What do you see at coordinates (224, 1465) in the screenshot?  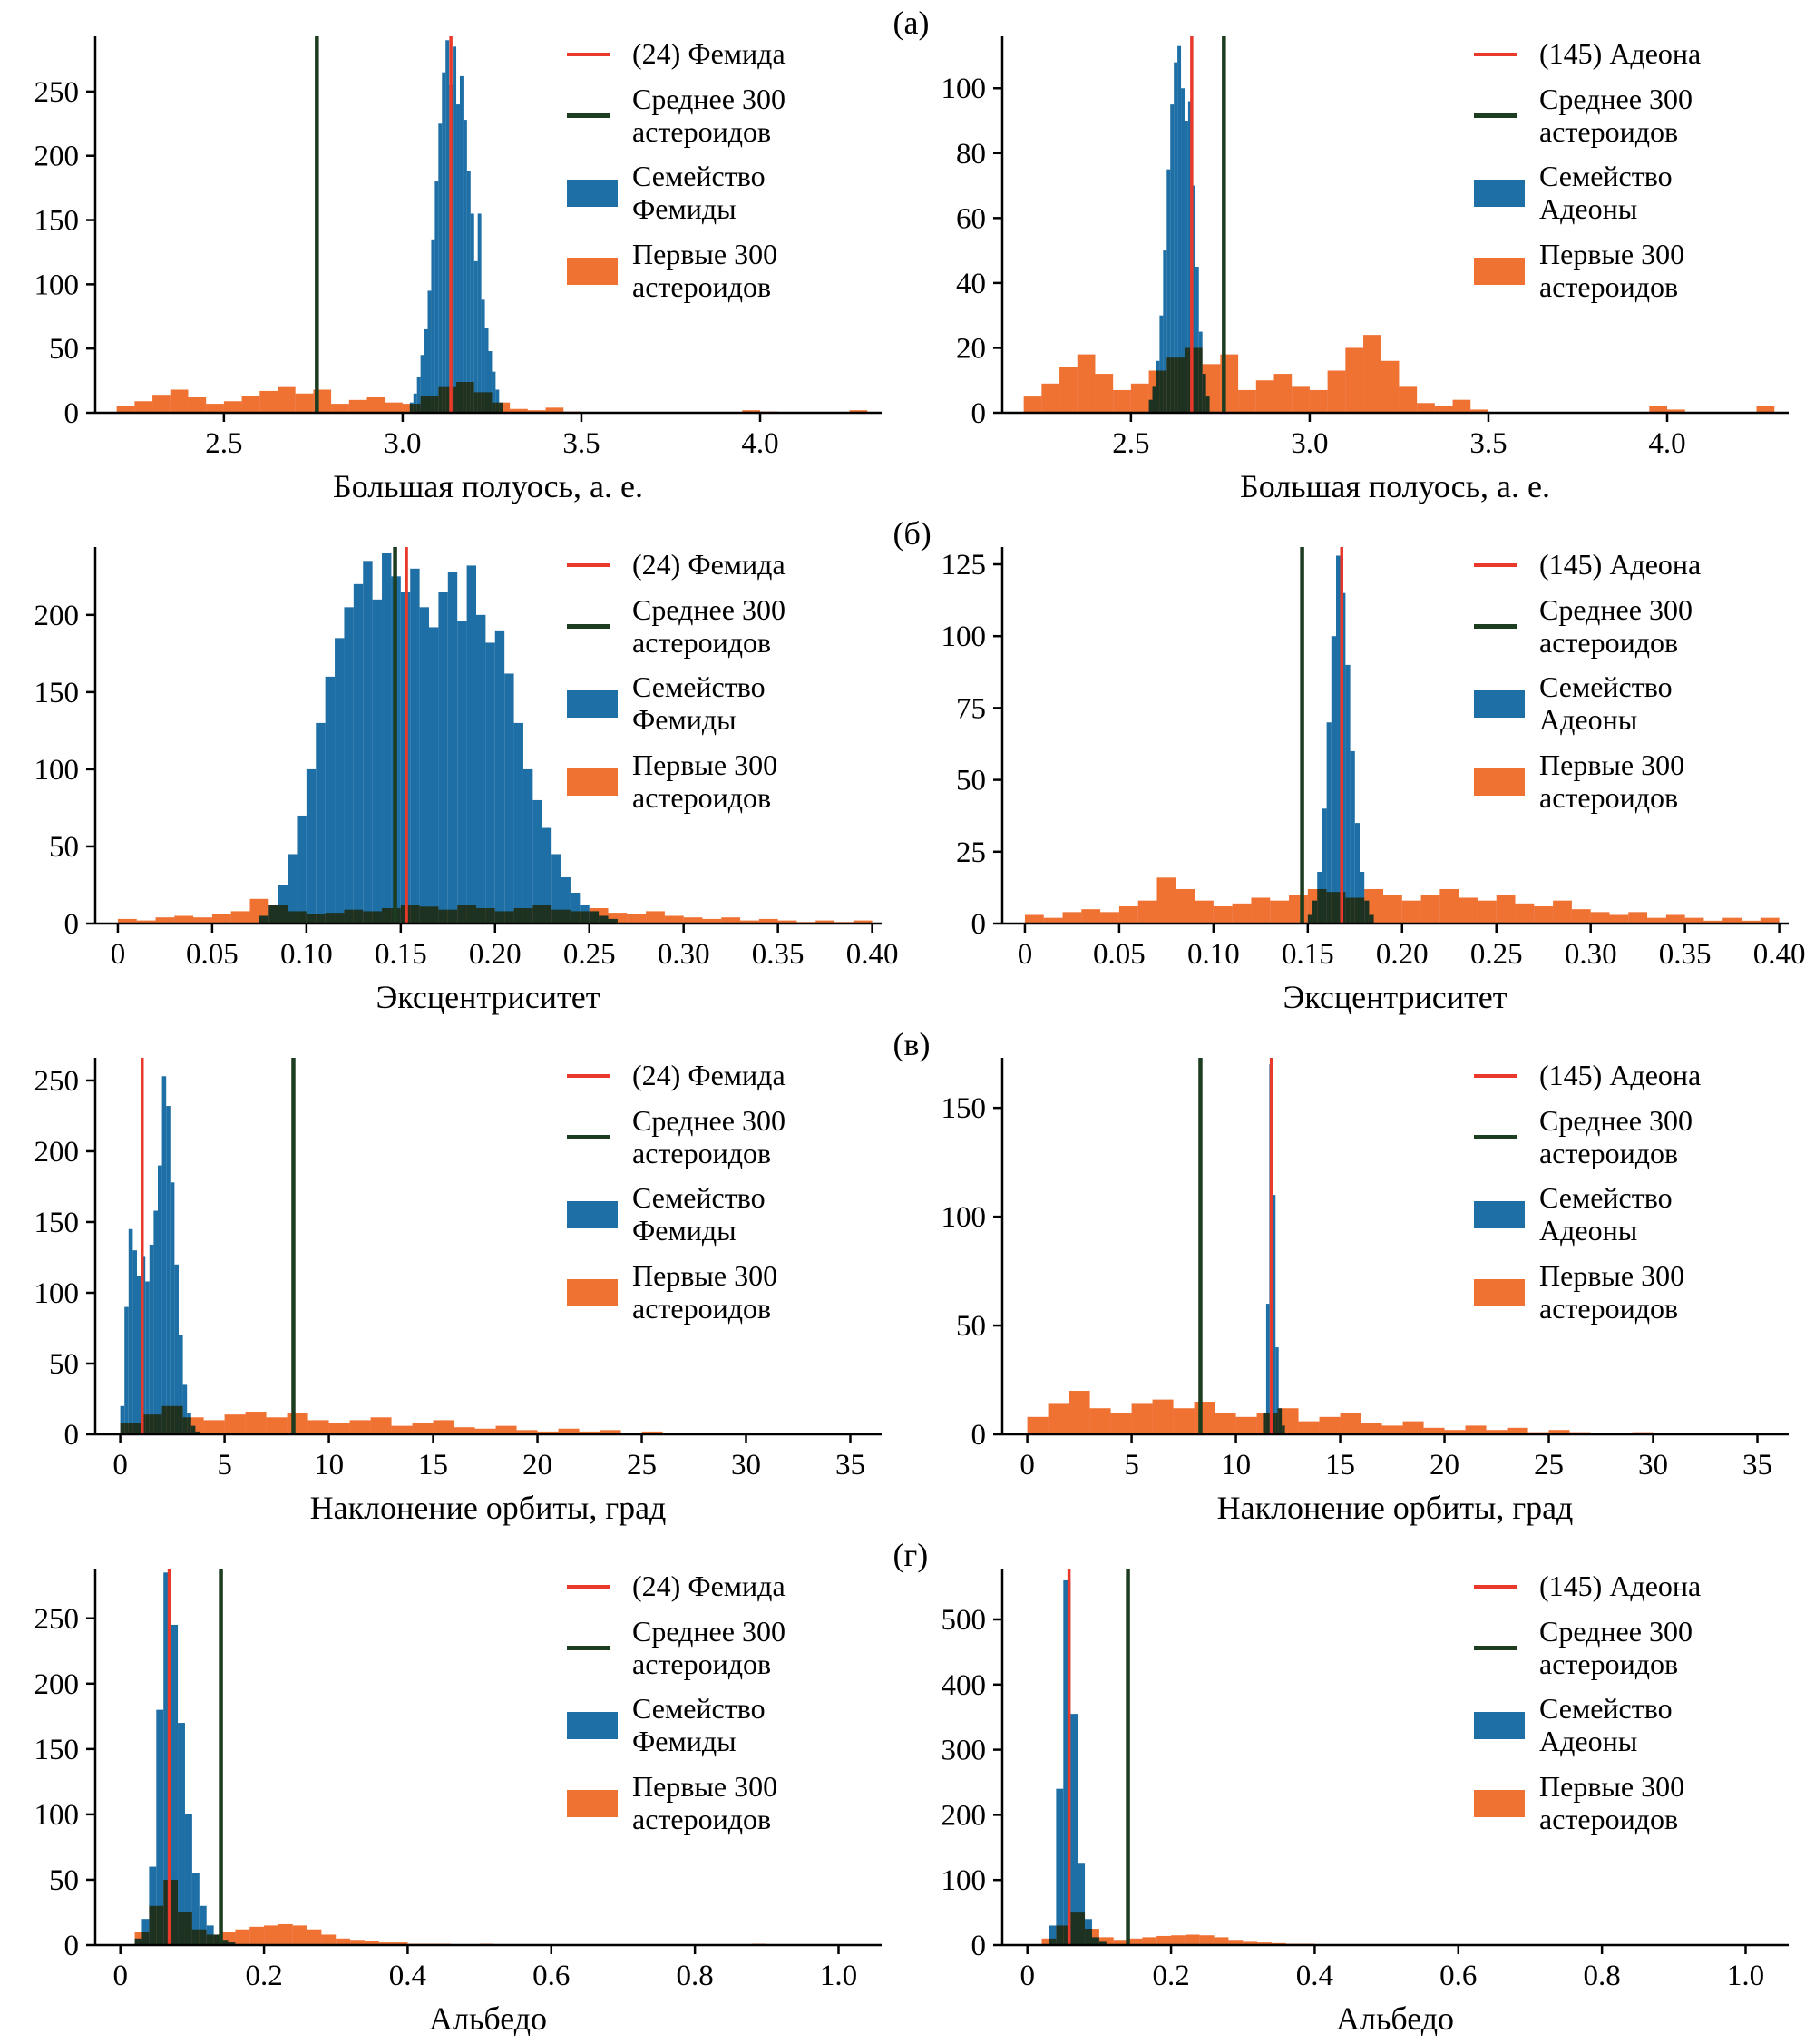 I see `svg-text: 5` at bounding box center [224, 1465].